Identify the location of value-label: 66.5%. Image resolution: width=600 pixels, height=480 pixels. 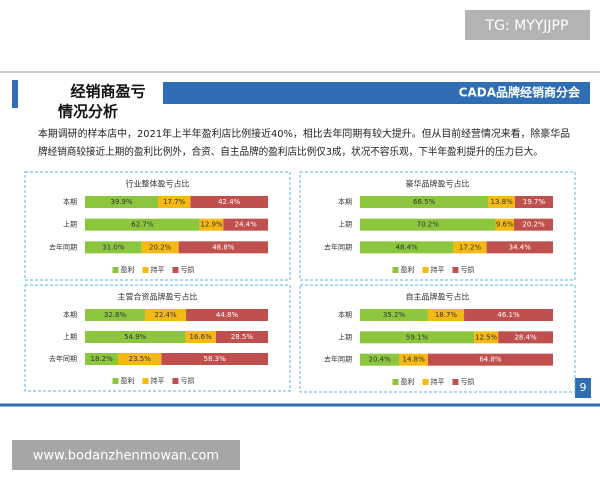
(424, 202).